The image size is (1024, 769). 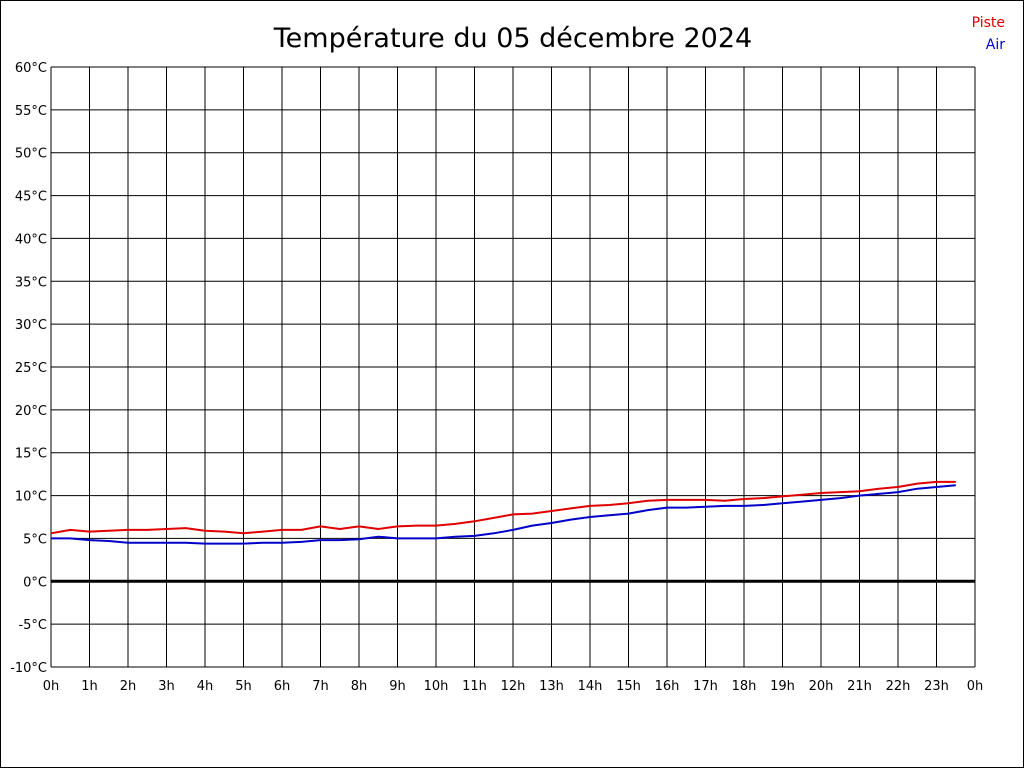 I want to click on x-tick-label: 10h, so click(x=436, y=686).